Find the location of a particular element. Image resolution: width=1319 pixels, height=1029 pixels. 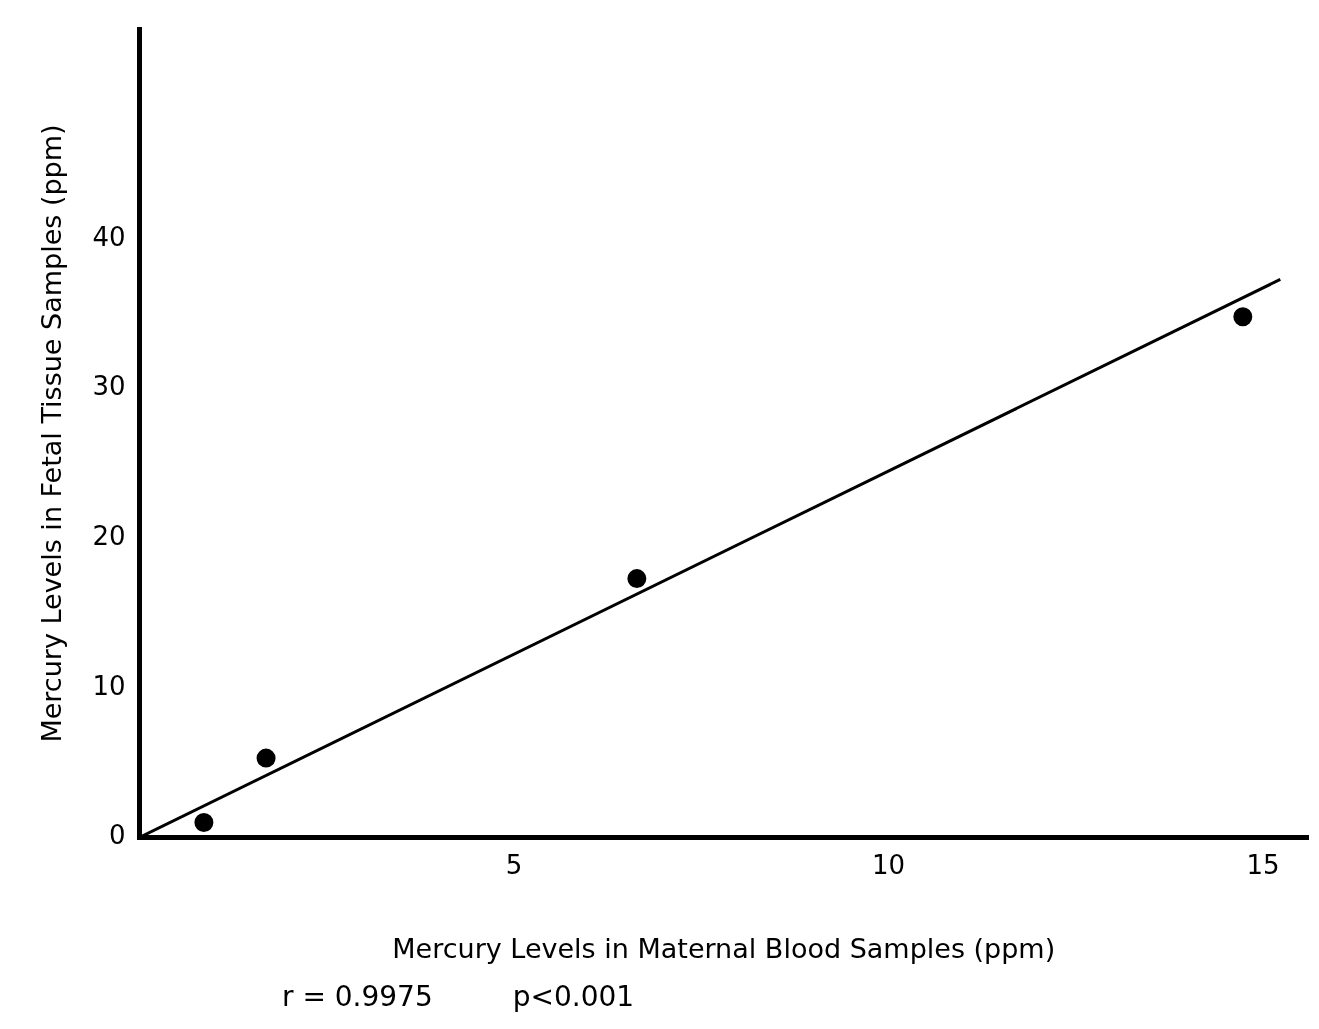

text: r = 0.9975 is located at coordinates (357, 996).